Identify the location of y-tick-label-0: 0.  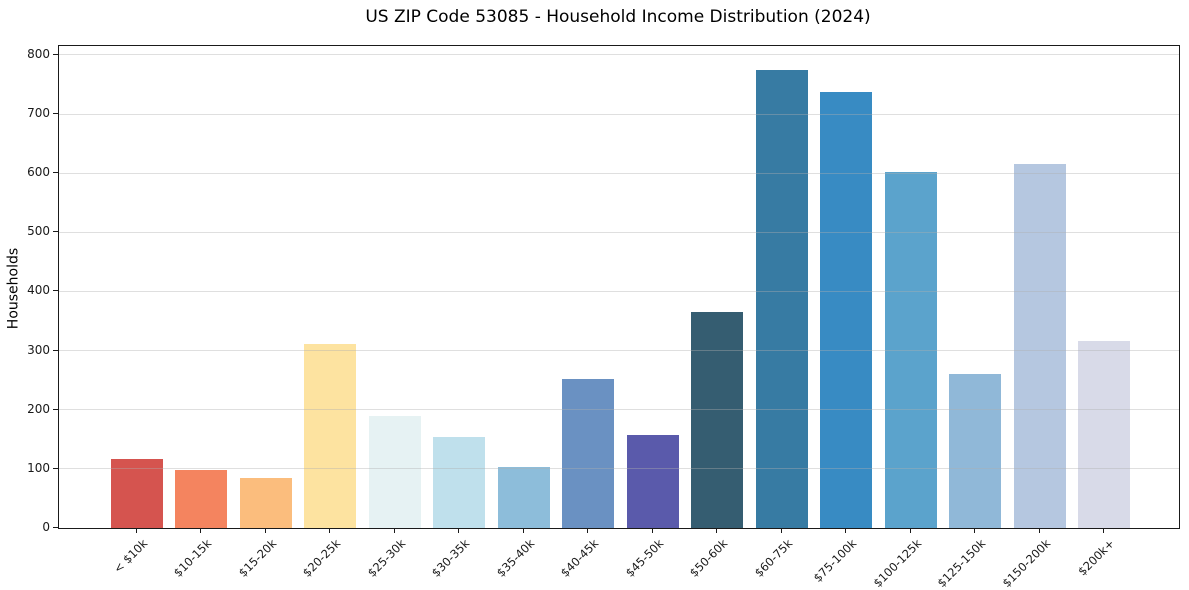
(46, 527).